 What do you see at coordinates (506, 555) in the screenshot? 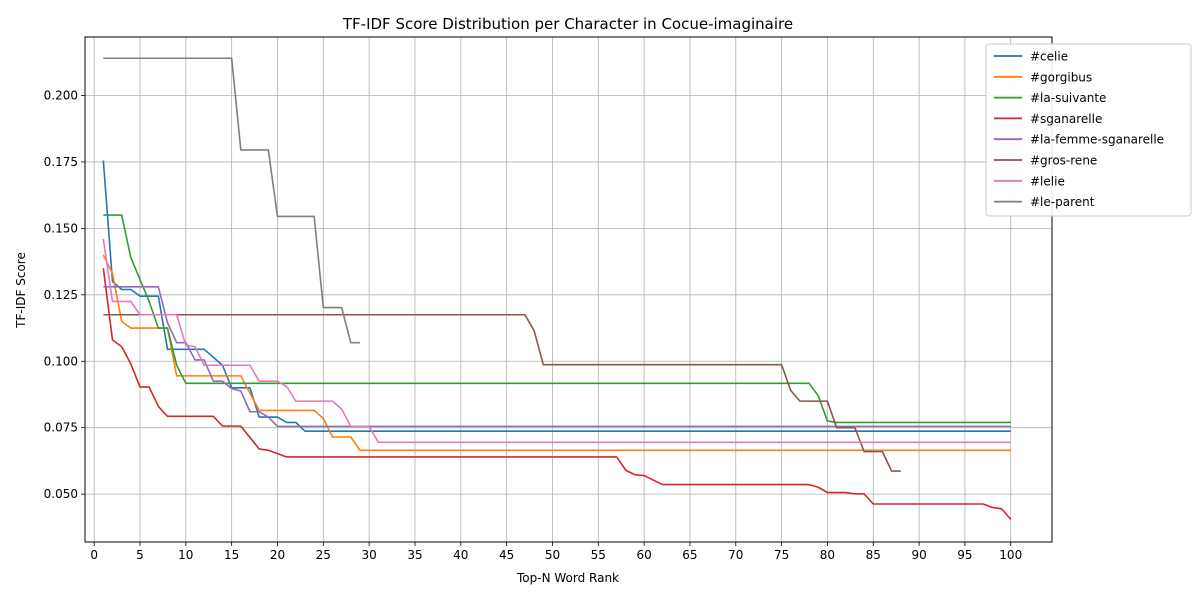
I see `x-tick-label: 45` at bounding box center [506, 555].